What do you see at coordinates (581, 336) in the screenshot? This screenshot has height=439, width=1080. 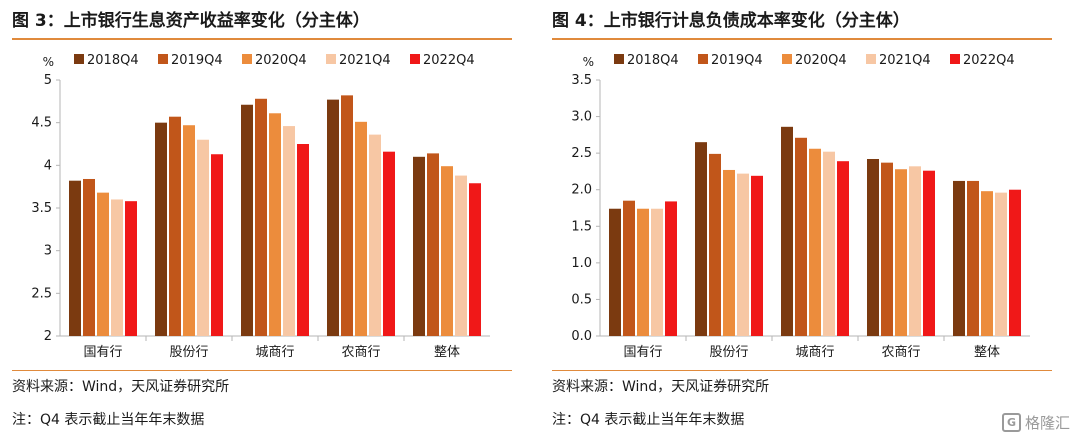 I see `y-tick-label: 0.0` at bounding box center [581, 336].